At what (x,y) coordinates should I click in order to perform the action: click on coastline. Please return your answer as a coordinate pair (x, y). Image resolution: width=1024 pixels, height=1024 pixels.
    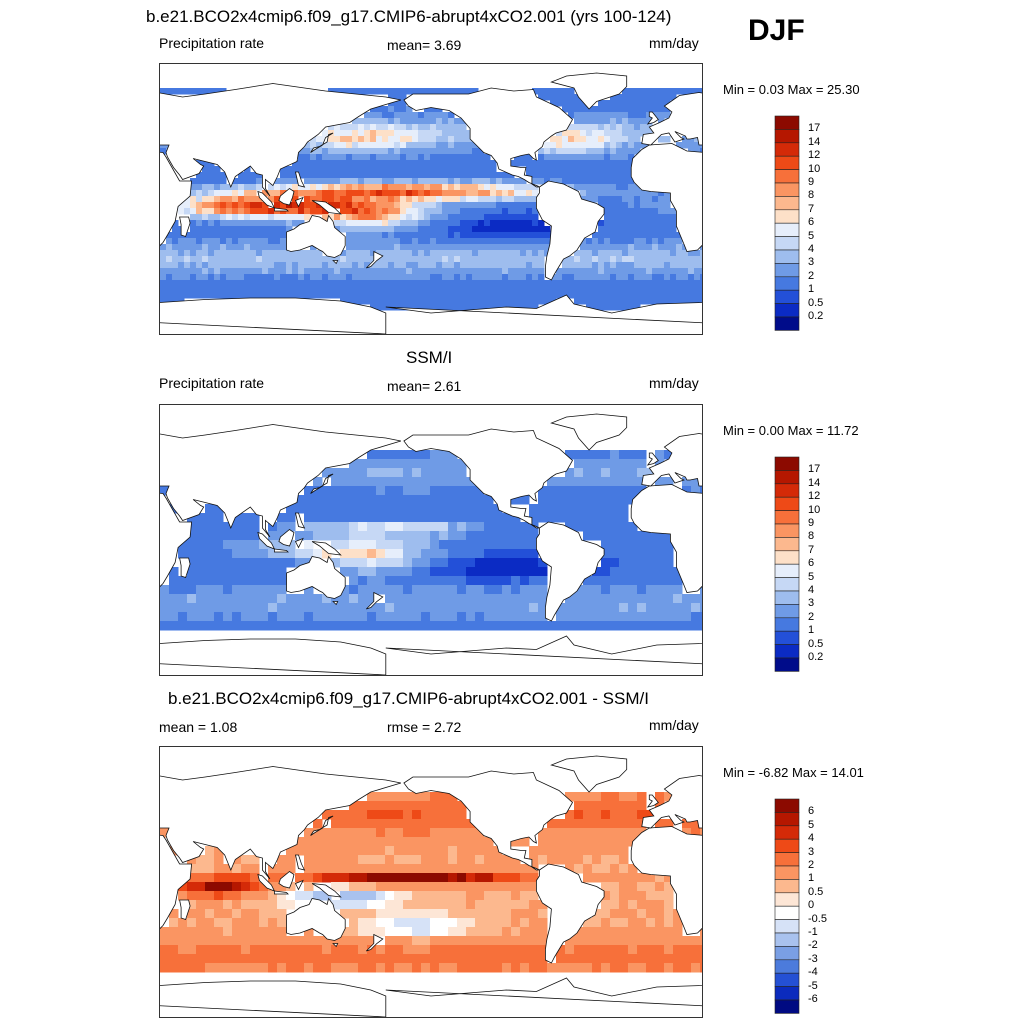
    Looking at the image, I should click on (299, 543).